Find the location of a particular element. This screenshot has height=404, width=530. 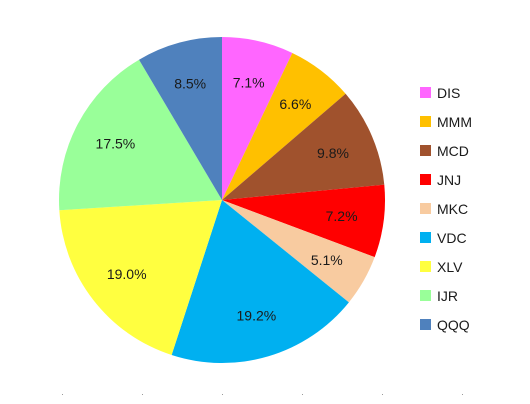

data-label-xlv: 19.0% is located at coordinates (127, 274).